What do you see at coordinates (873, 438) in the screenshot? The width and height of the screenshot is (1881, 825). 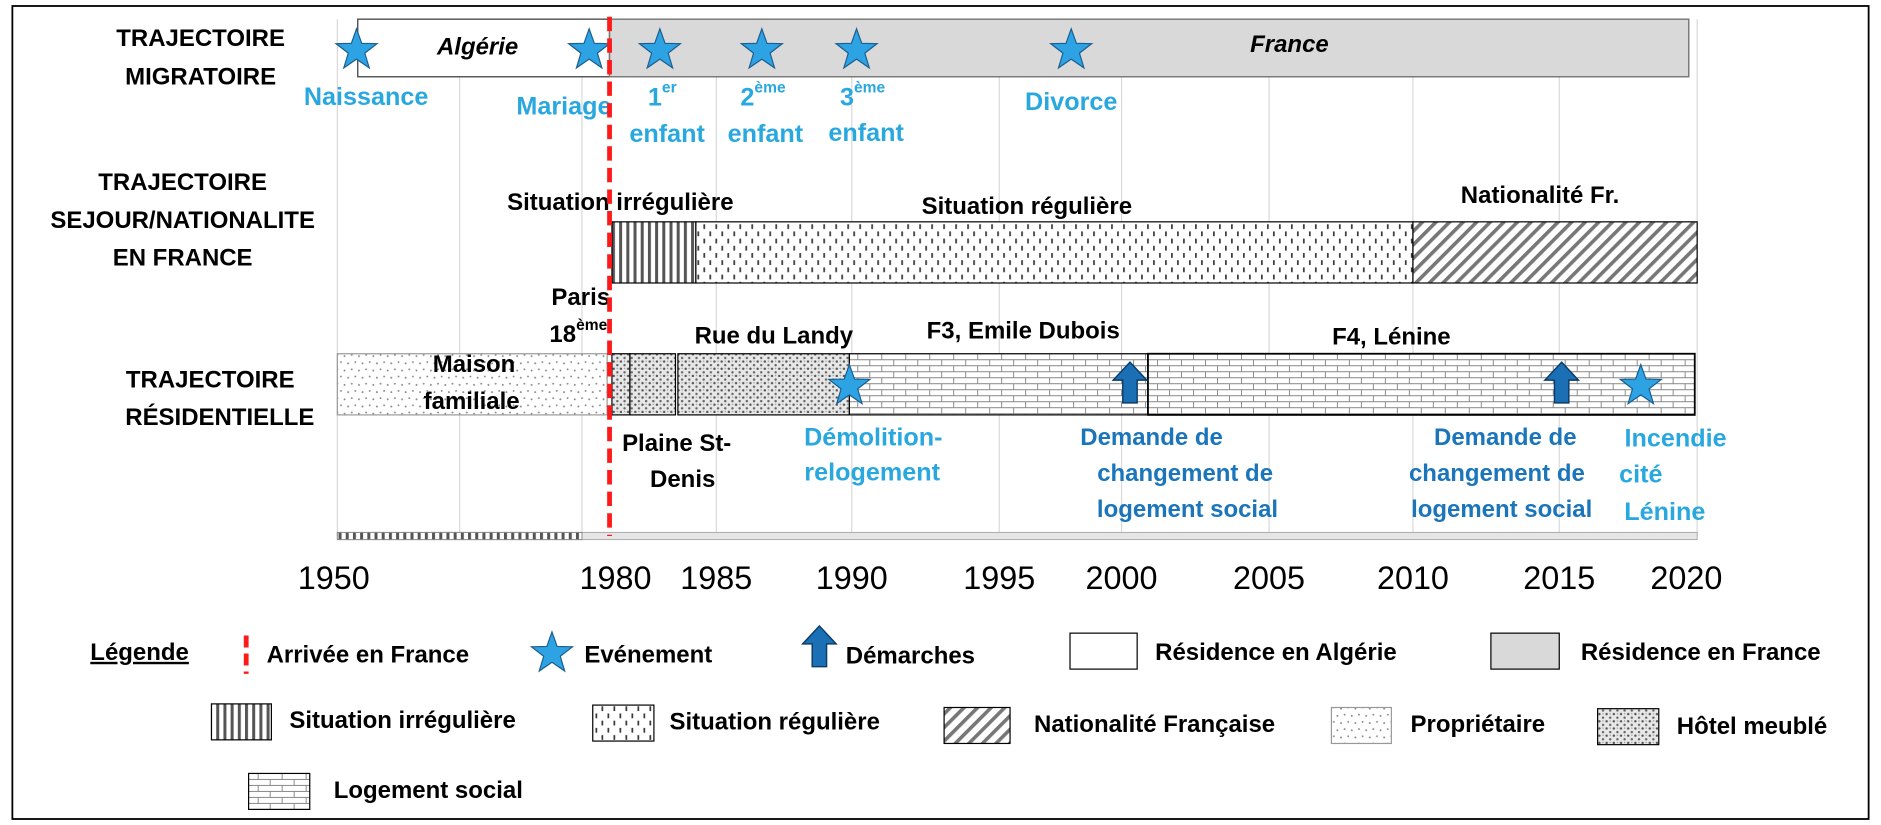 I see `event-label: Démolition-` at bounding box center [873, 438].